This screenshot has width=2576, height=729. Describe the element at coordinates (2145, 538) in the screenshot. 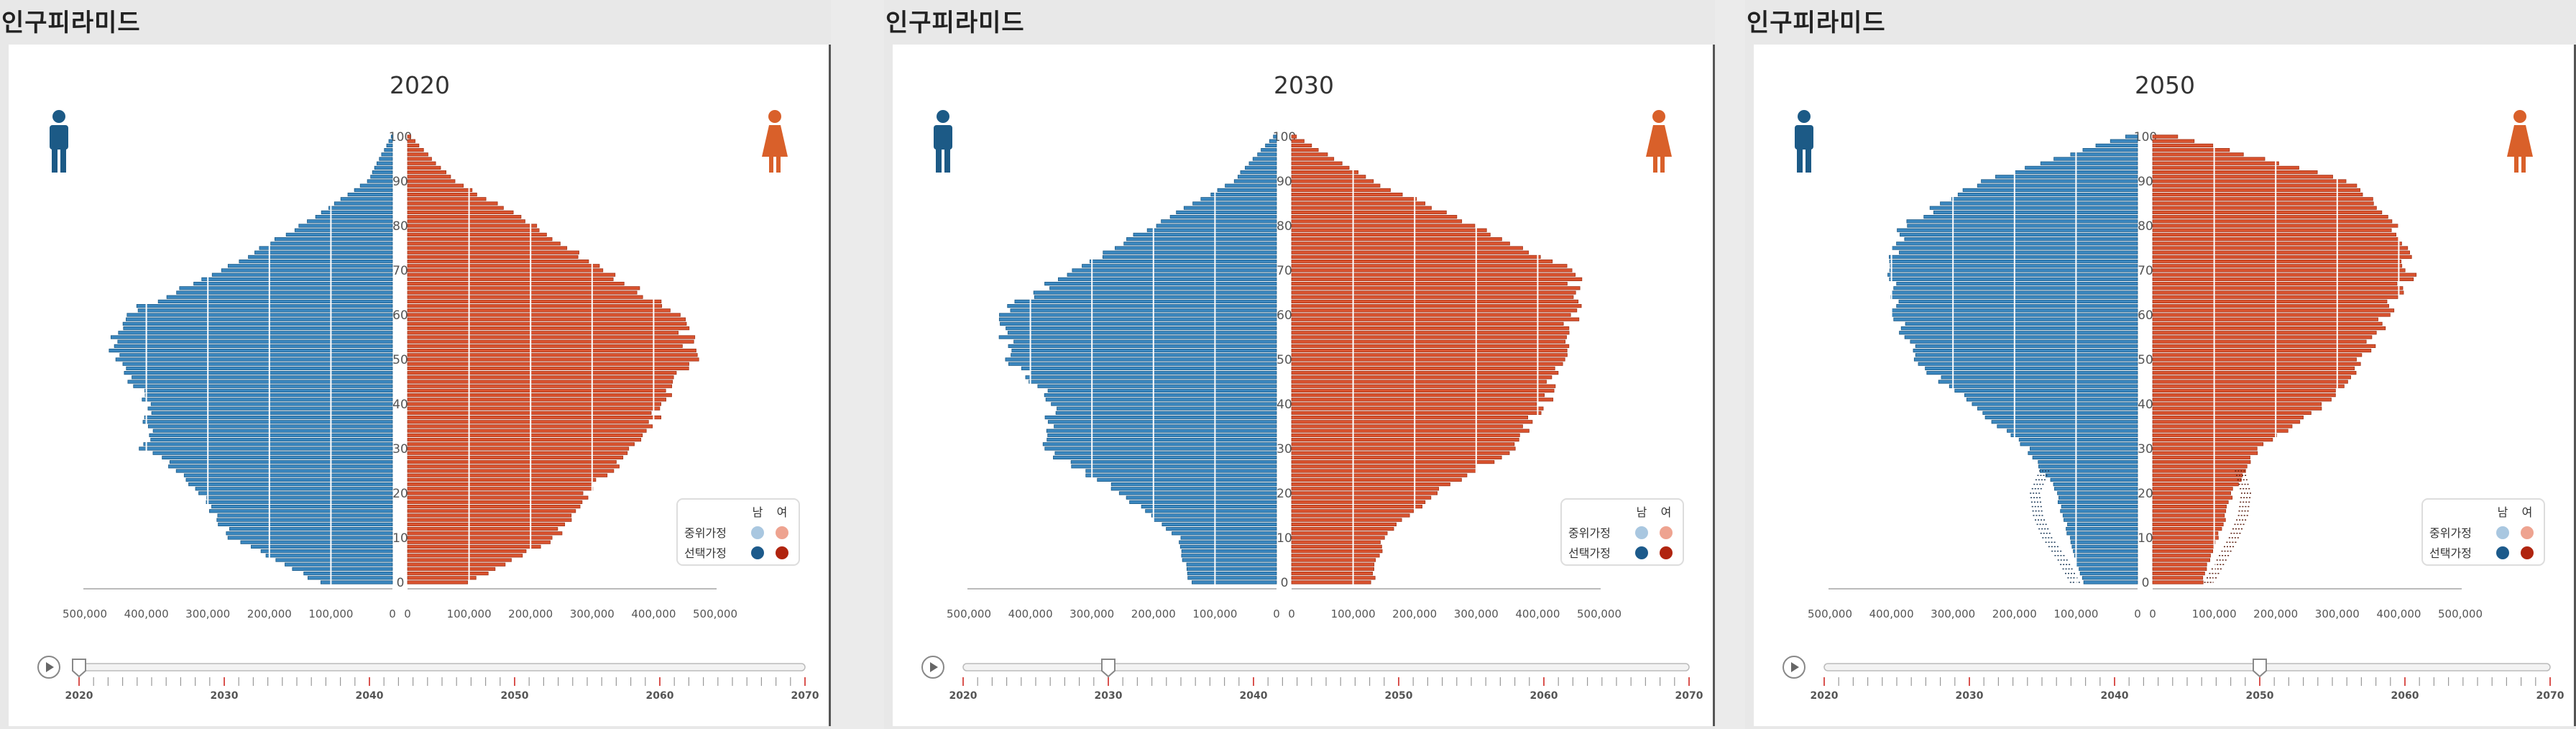

I see `age-tick-label: 10` at that location.